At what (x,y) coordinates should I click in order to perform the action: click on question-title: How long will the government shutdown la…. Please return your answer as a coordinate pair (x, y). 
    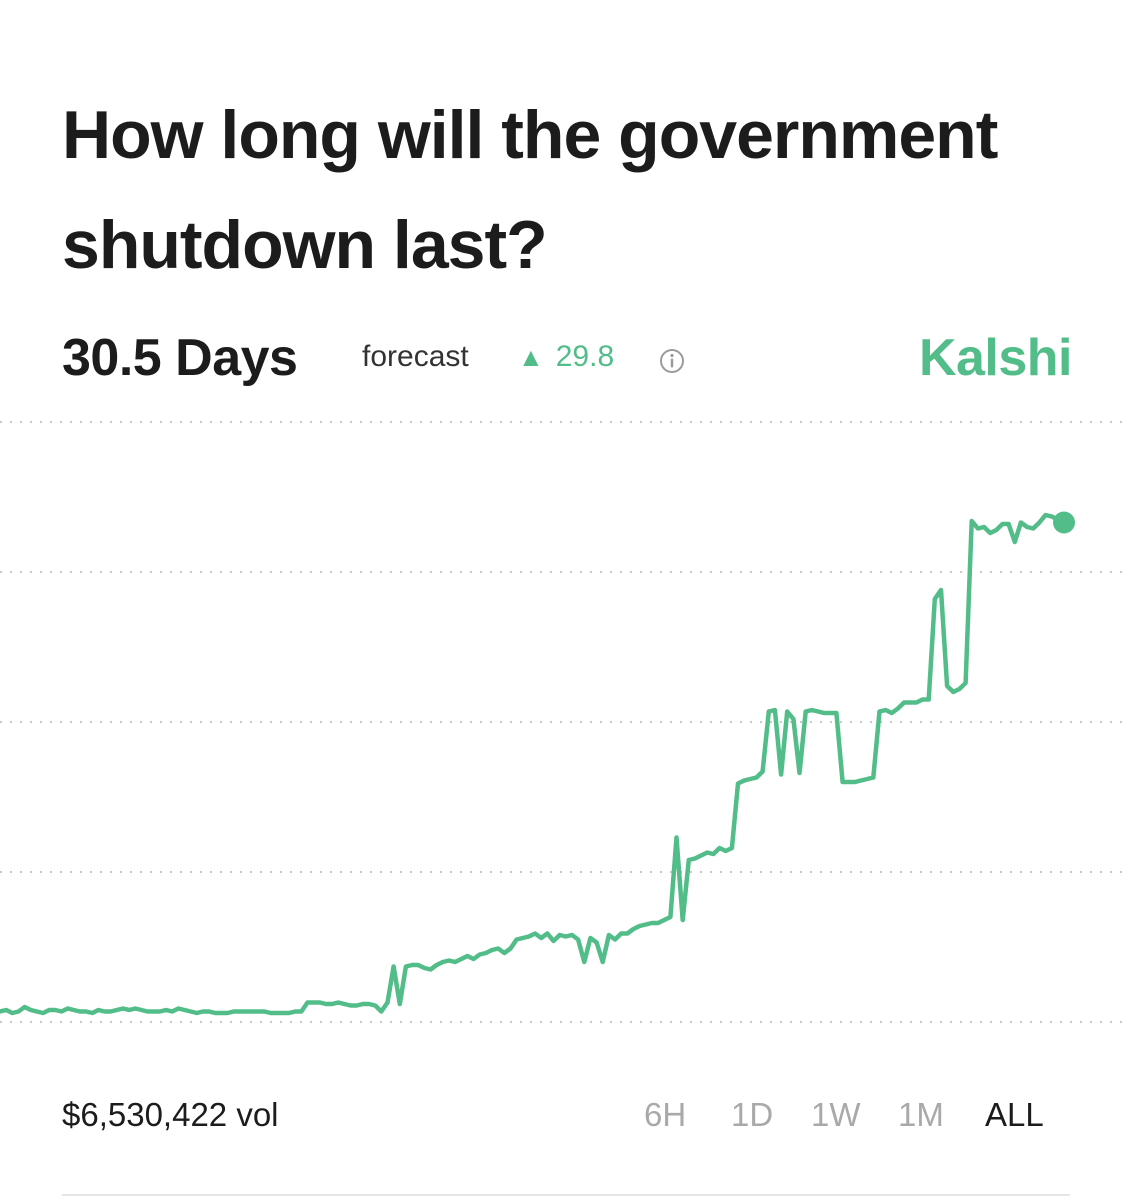
    Looking at the image, I should click on (530, 190).